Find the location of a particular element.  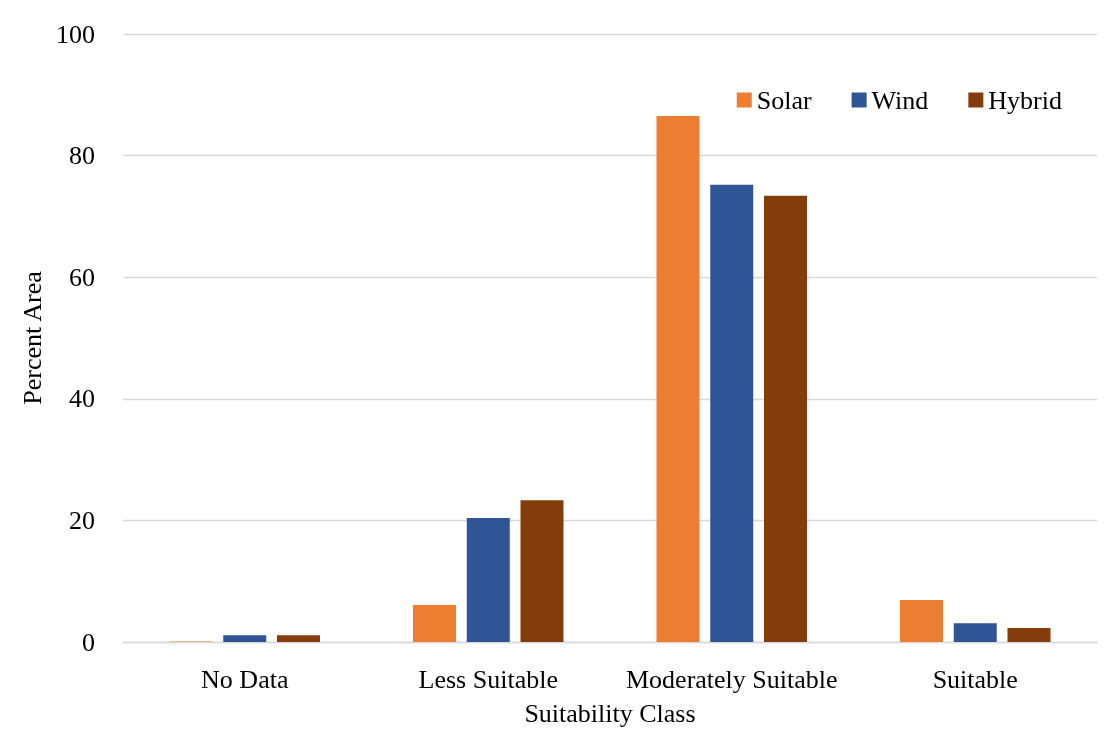

y-tick-label: 80 is located at coordinates (82, 156).